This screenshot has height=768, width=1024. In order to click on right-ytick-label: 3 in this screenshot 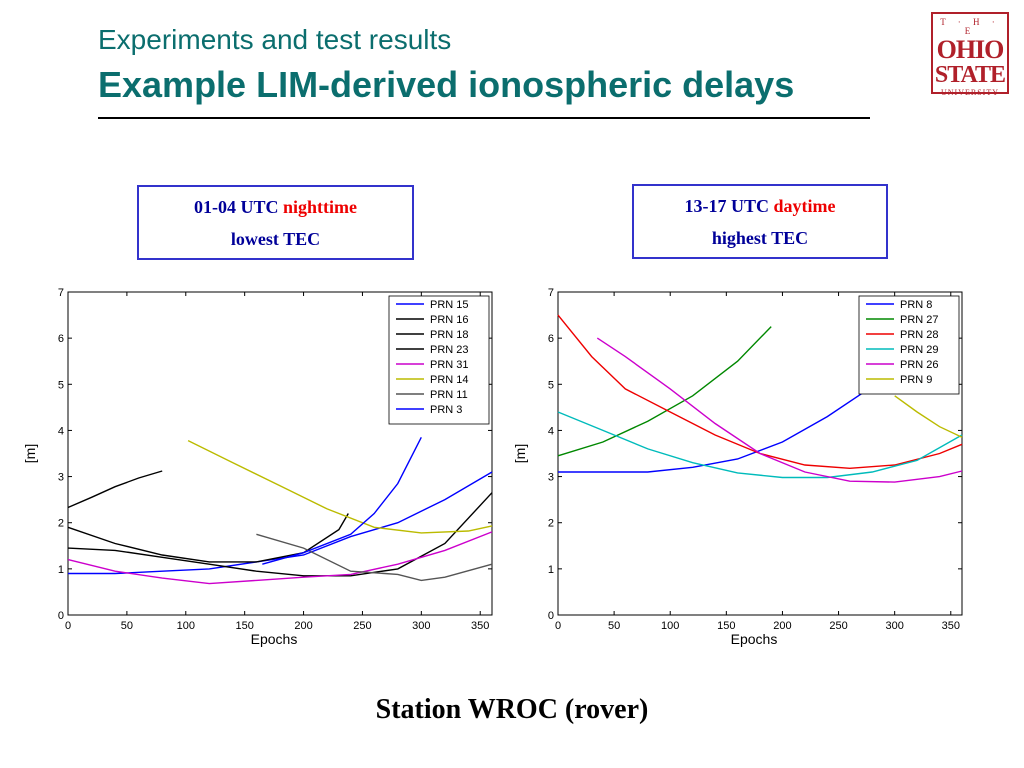, I will do `click(551, 478)`.